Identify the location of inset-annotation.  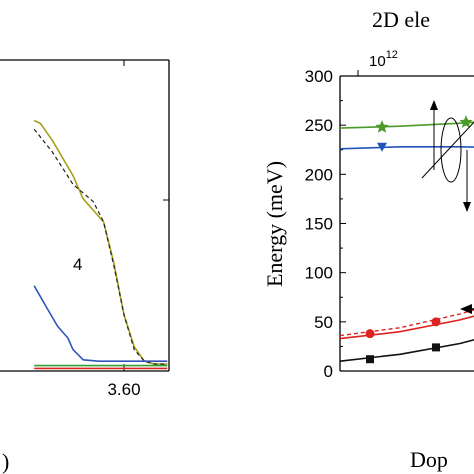
(447, 156).